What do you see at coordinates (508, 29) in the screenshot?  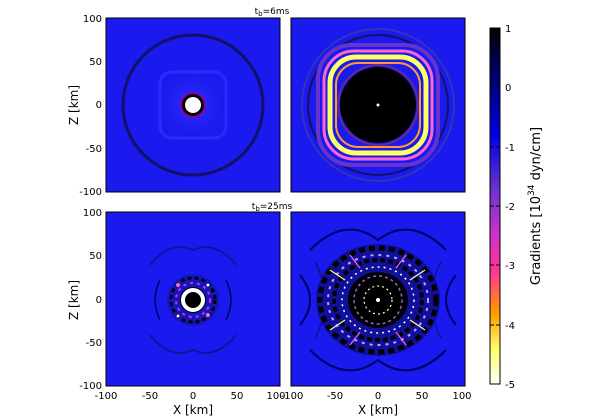 I see `colorbar-tick-label: 1` at bounding box center [508, 29].